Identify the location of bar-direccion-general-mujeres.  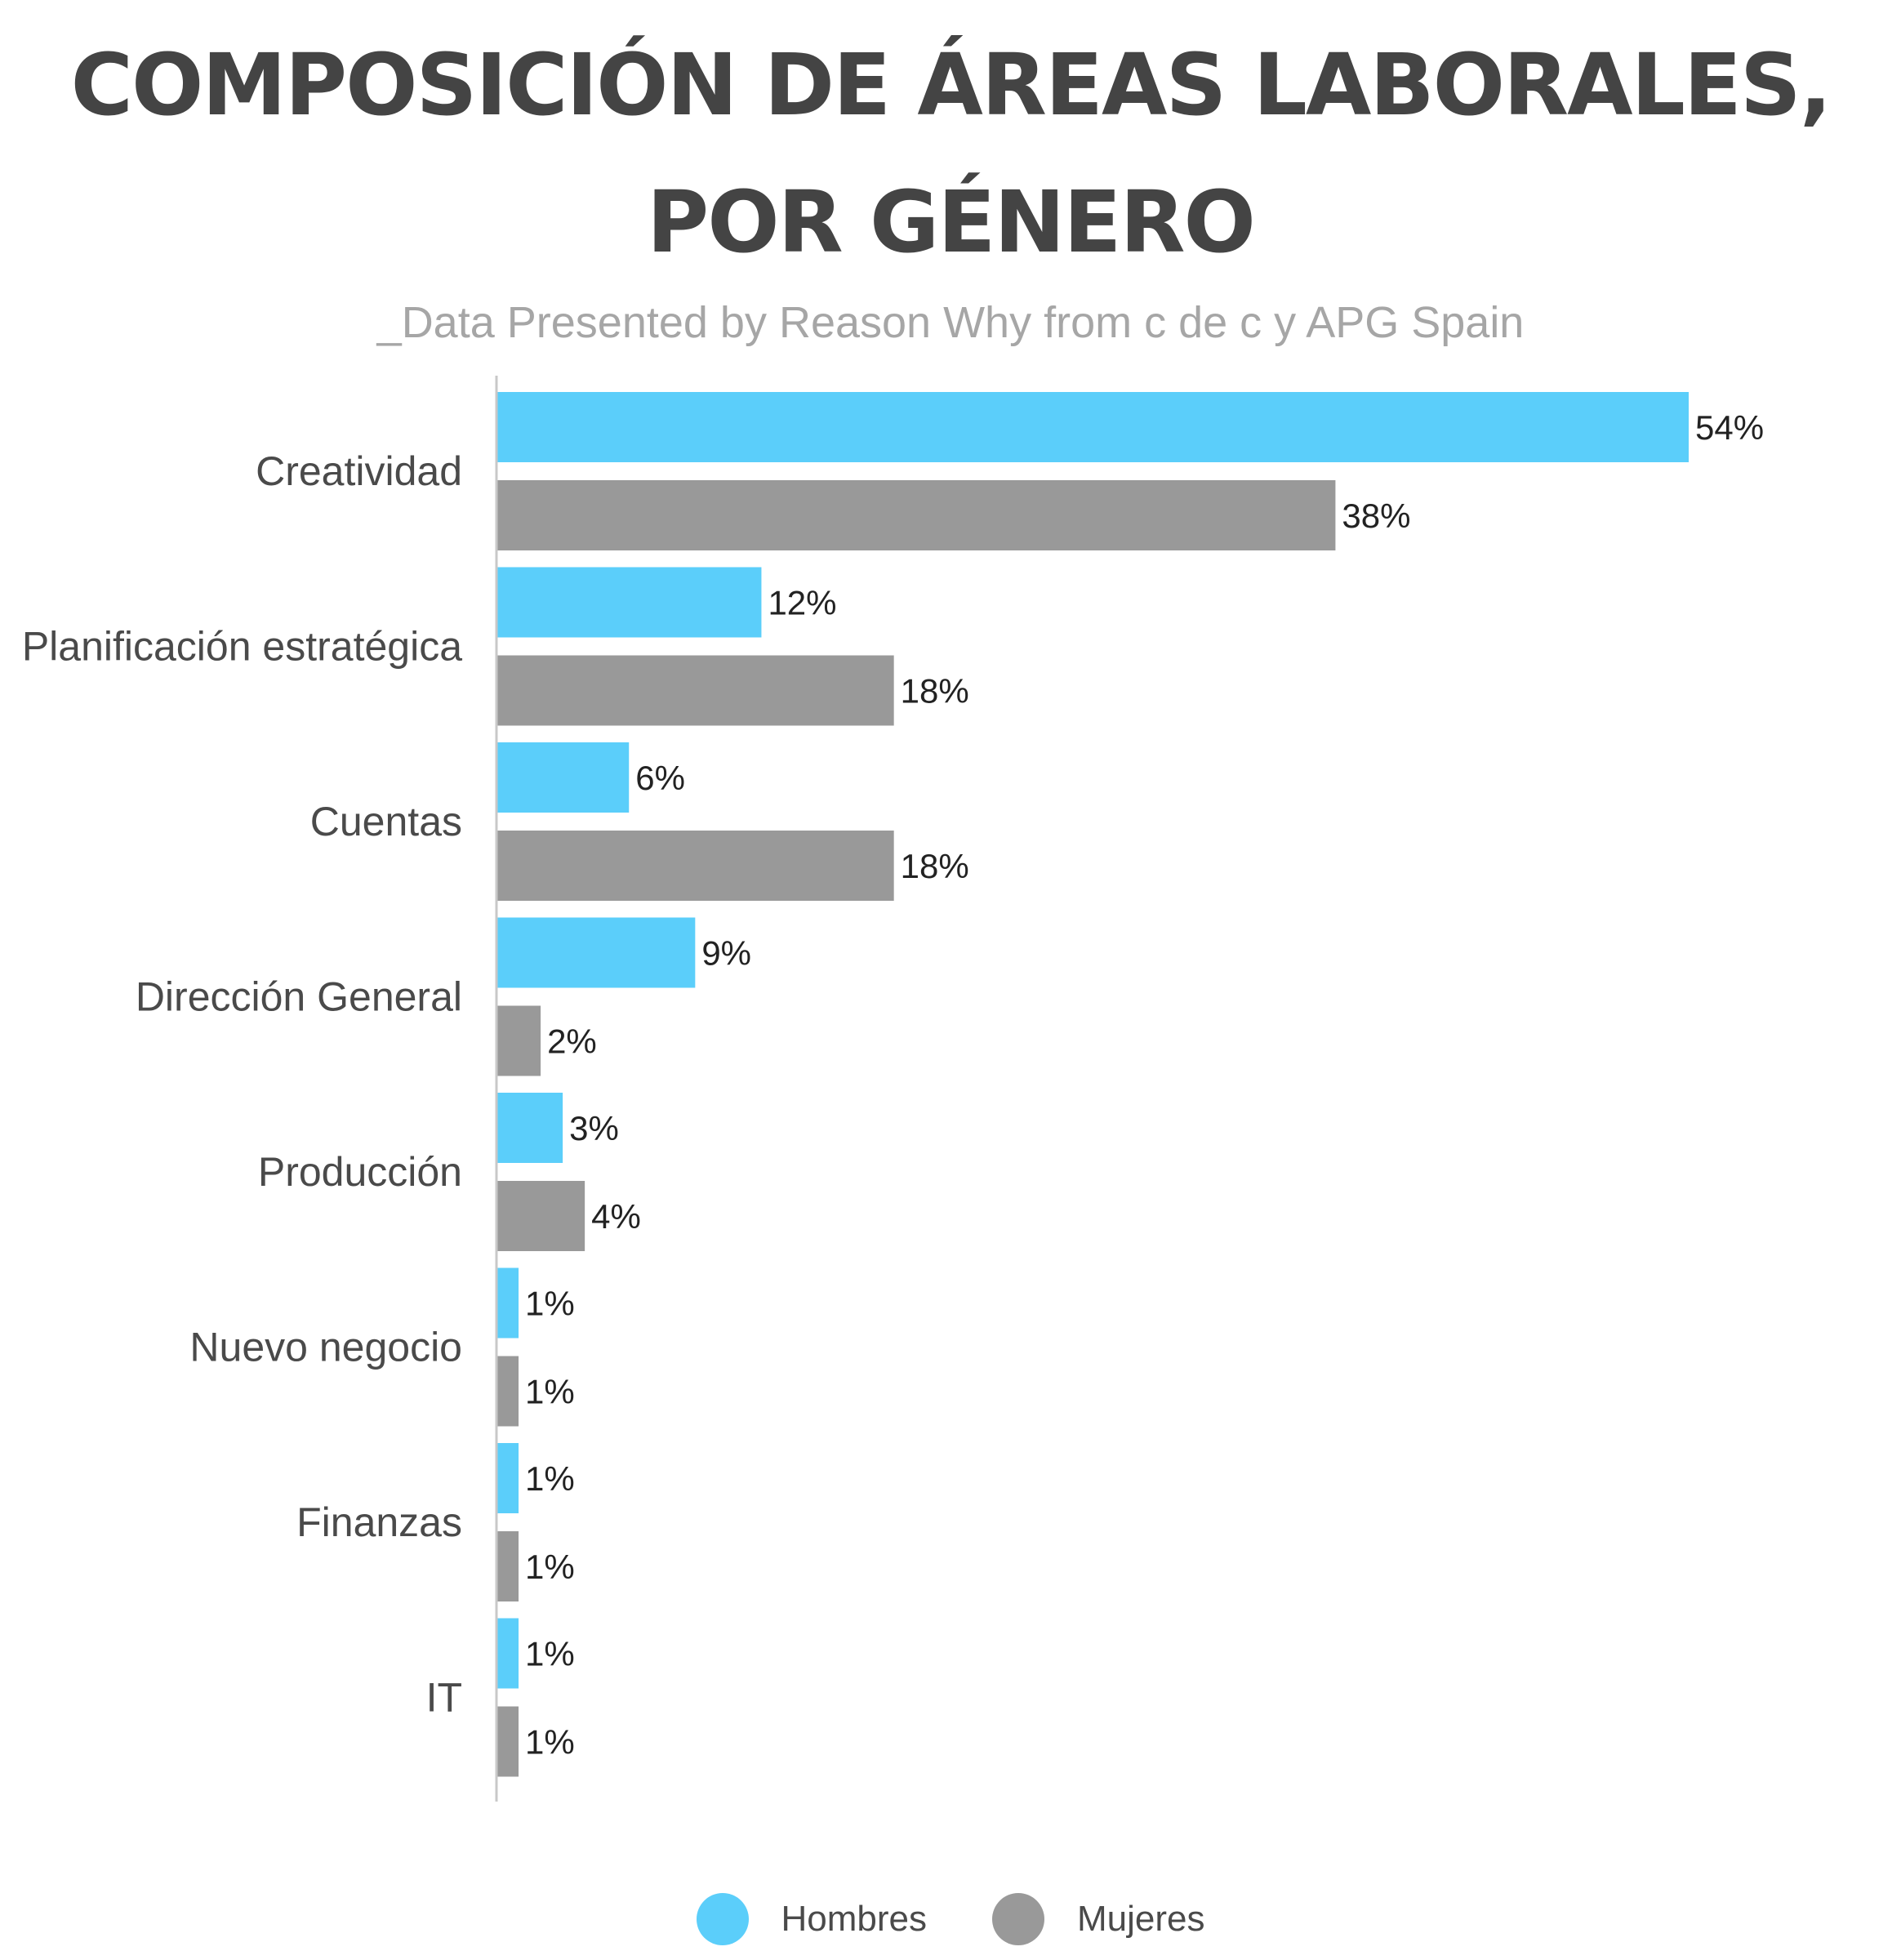
(518, 1040).